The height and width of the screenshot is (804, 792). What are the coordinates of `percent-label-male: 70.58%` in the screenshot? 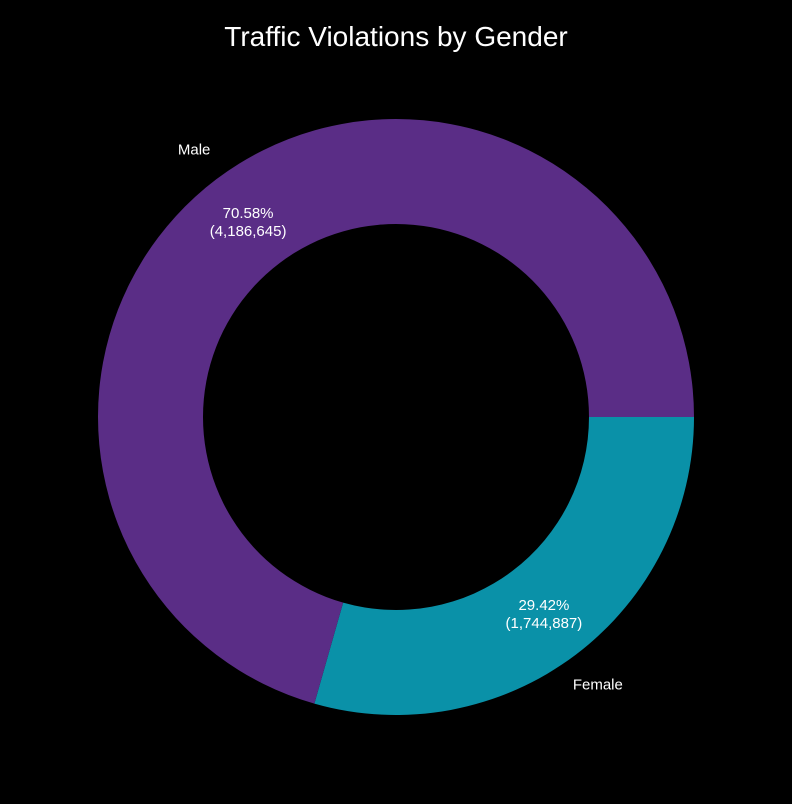 It's located at (248, 213).